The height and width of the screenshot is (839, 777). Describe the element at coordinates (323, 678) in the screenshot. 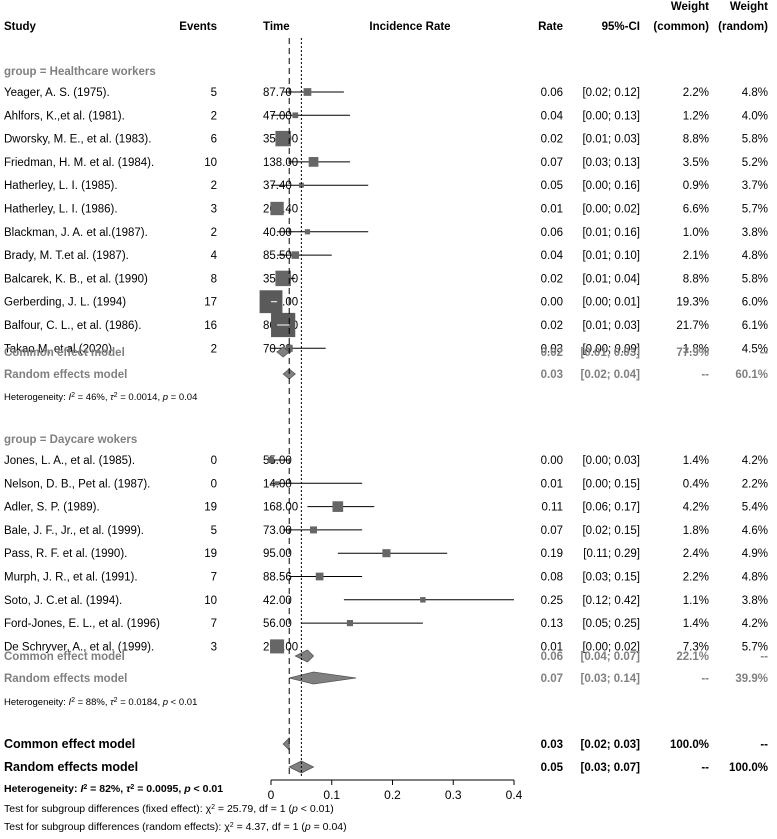

I see `group-2-random-diamond` at that location.